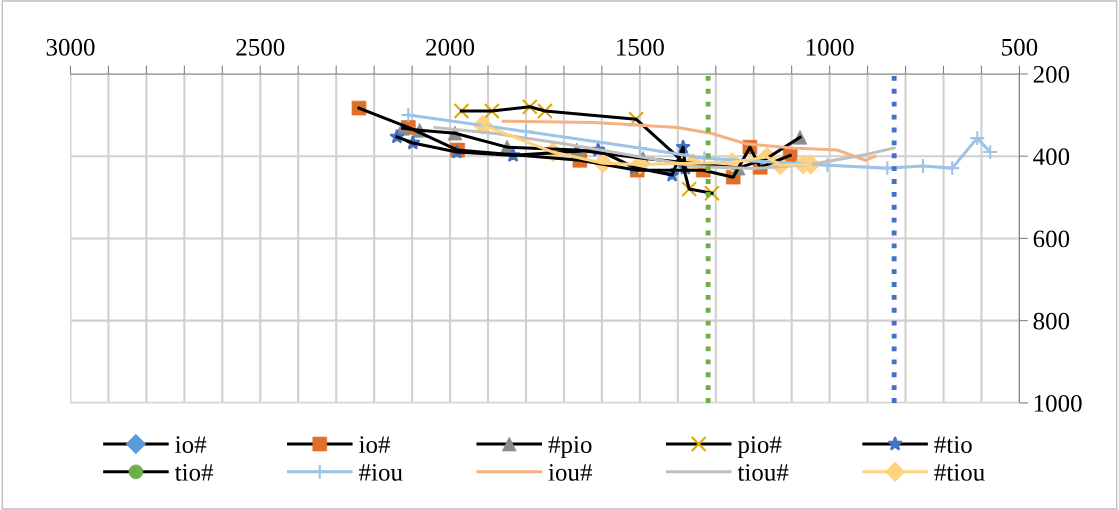 The height and width of the screenshot is (510, 1119). I want to click on legend-label: #iou, so click(381, 472).